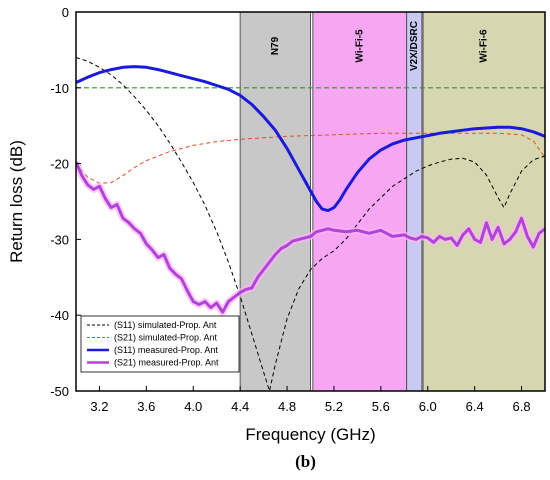 This screenshot has height=480, width=550. What do you see at coordinates (59, 391) in the screenshot?
I see `y-tick-label-0: -50` at bounding box center [59, 391].